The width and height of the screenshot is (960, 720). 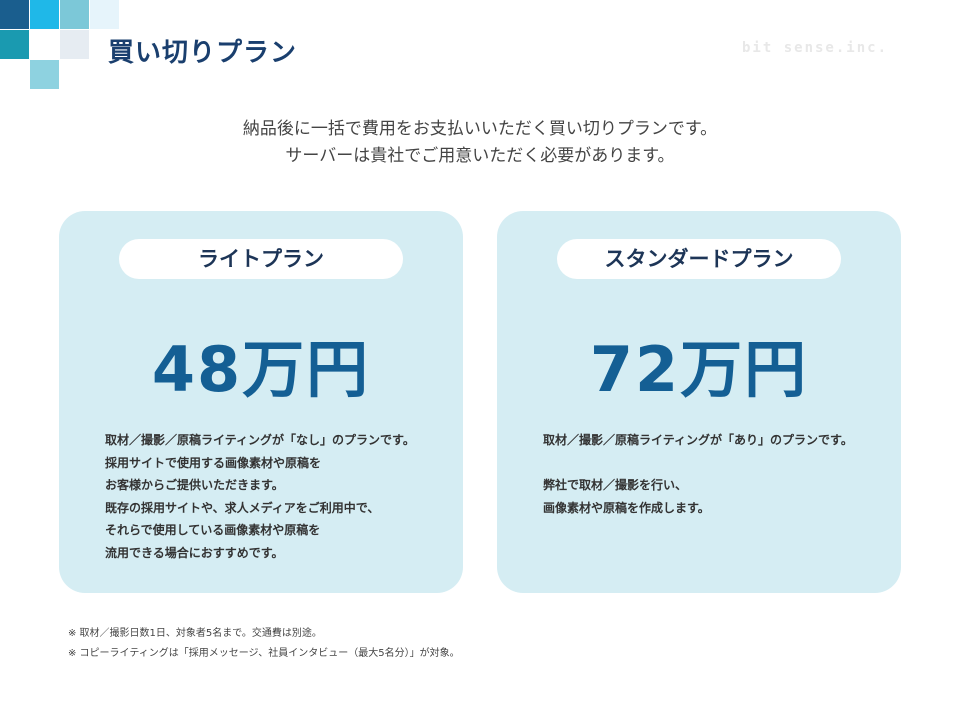 I want to click on description-line: 弊社で取材／撮影を行い、, so click(x=615, y=485).